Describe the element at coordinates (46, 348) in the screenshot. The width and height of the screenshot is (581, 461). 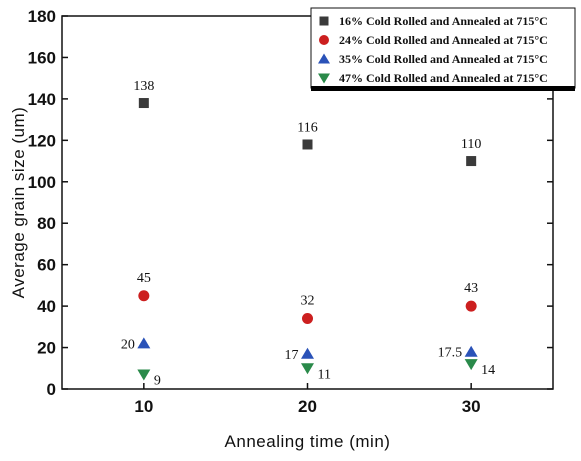
I see `y-tick-label: 20` at that location.